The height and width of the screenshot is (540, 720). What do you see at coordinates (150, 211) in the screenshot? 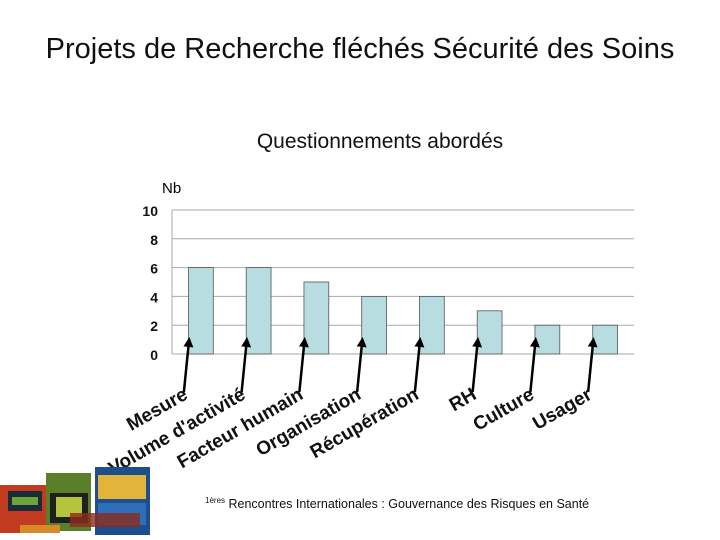
I see `y-tick-label: 10` at bounding box center [150, 211].